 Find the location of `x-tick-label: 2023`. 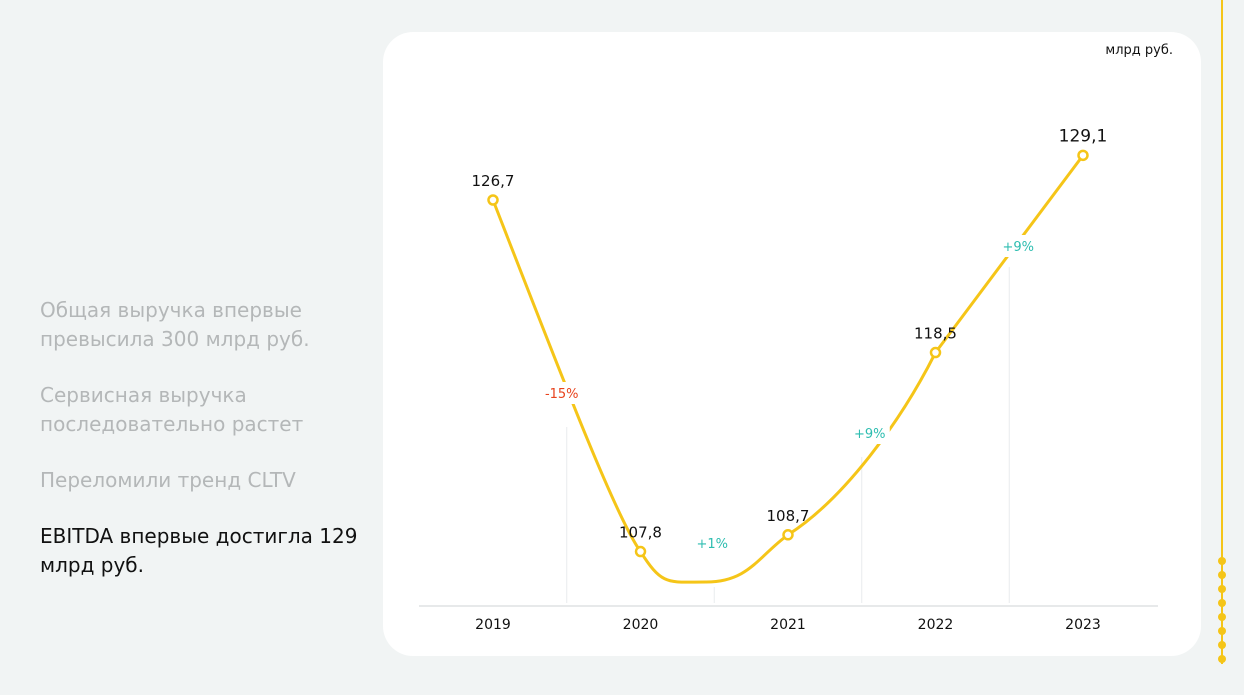

x-tick-label: 2023 is located at coordinates (1083, 625).